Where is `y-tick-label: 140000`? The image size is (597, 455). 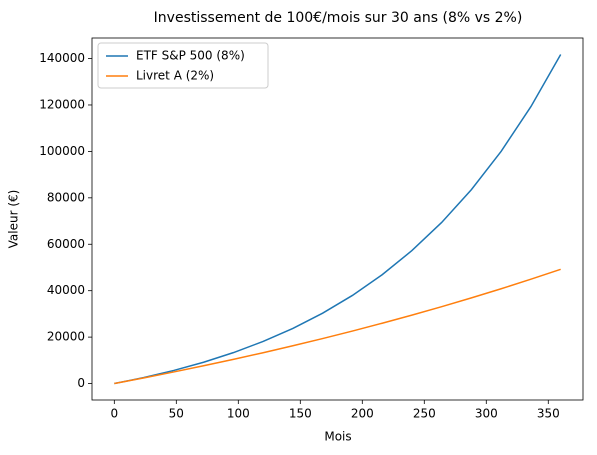 y-tick-label: 140000 is located at coordinates (62, 58).